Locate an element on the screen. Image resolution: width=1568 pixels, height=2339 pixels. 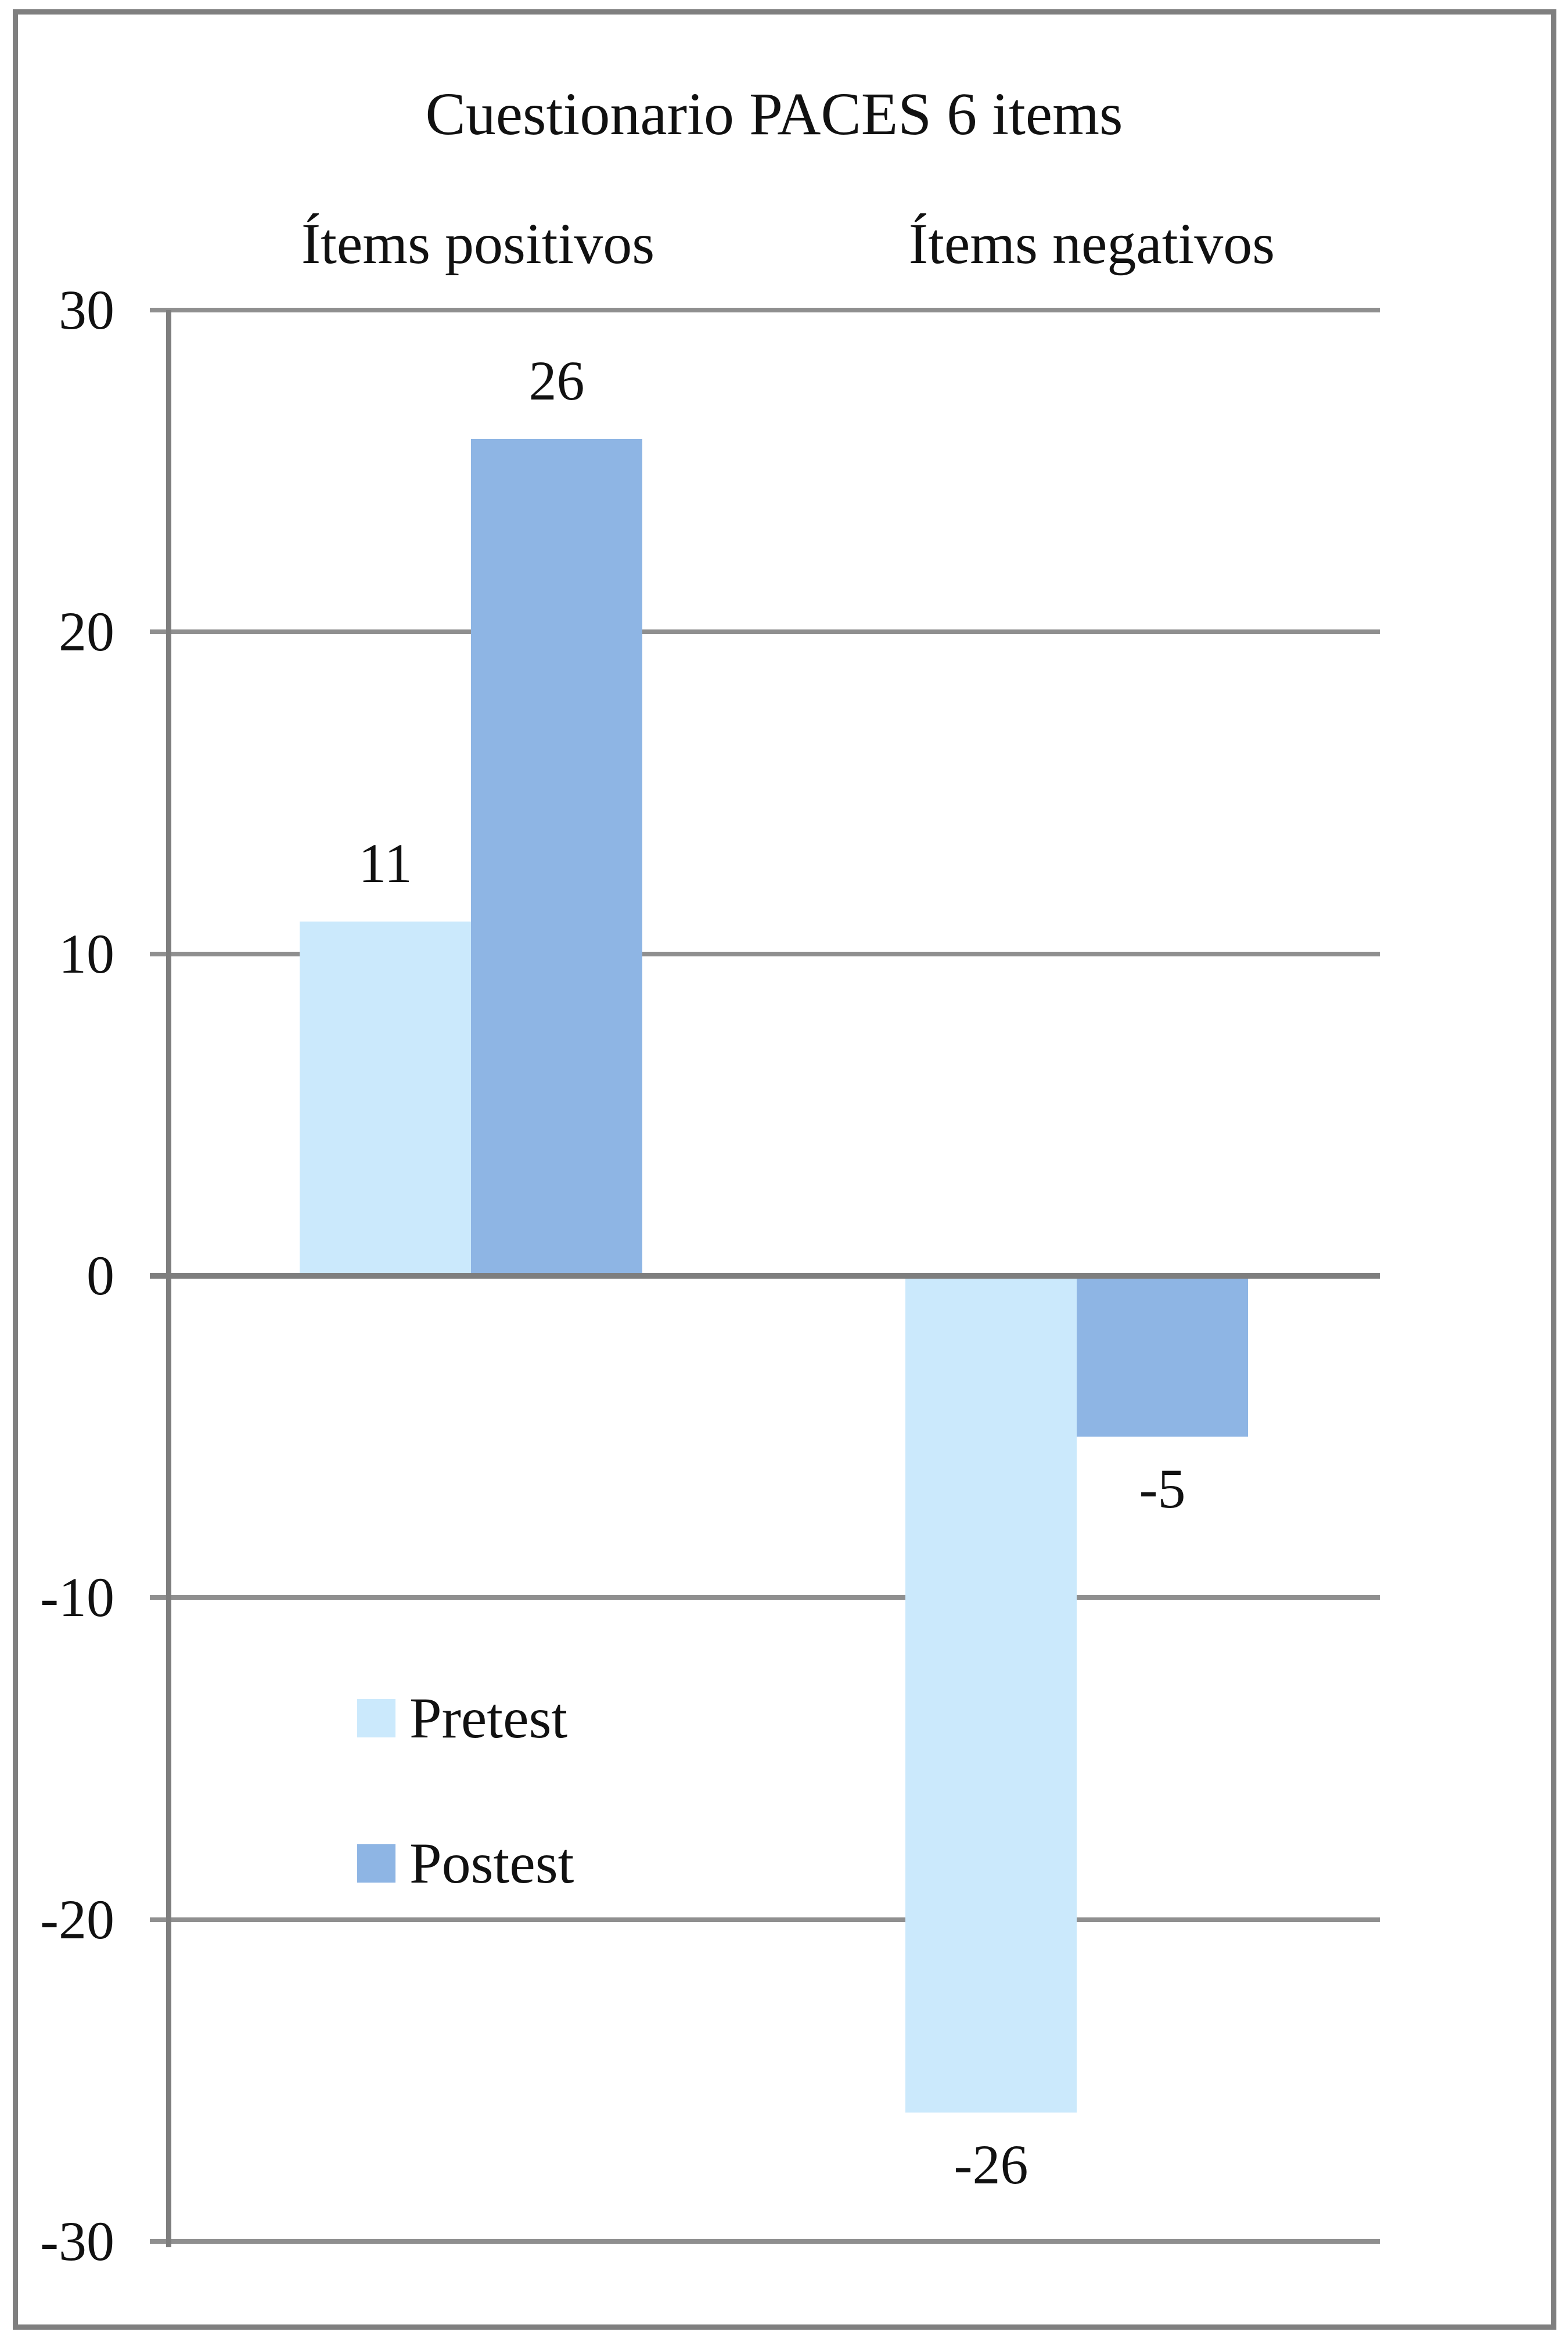
legend-swatch-postest is located at coordinates (376, 1864).